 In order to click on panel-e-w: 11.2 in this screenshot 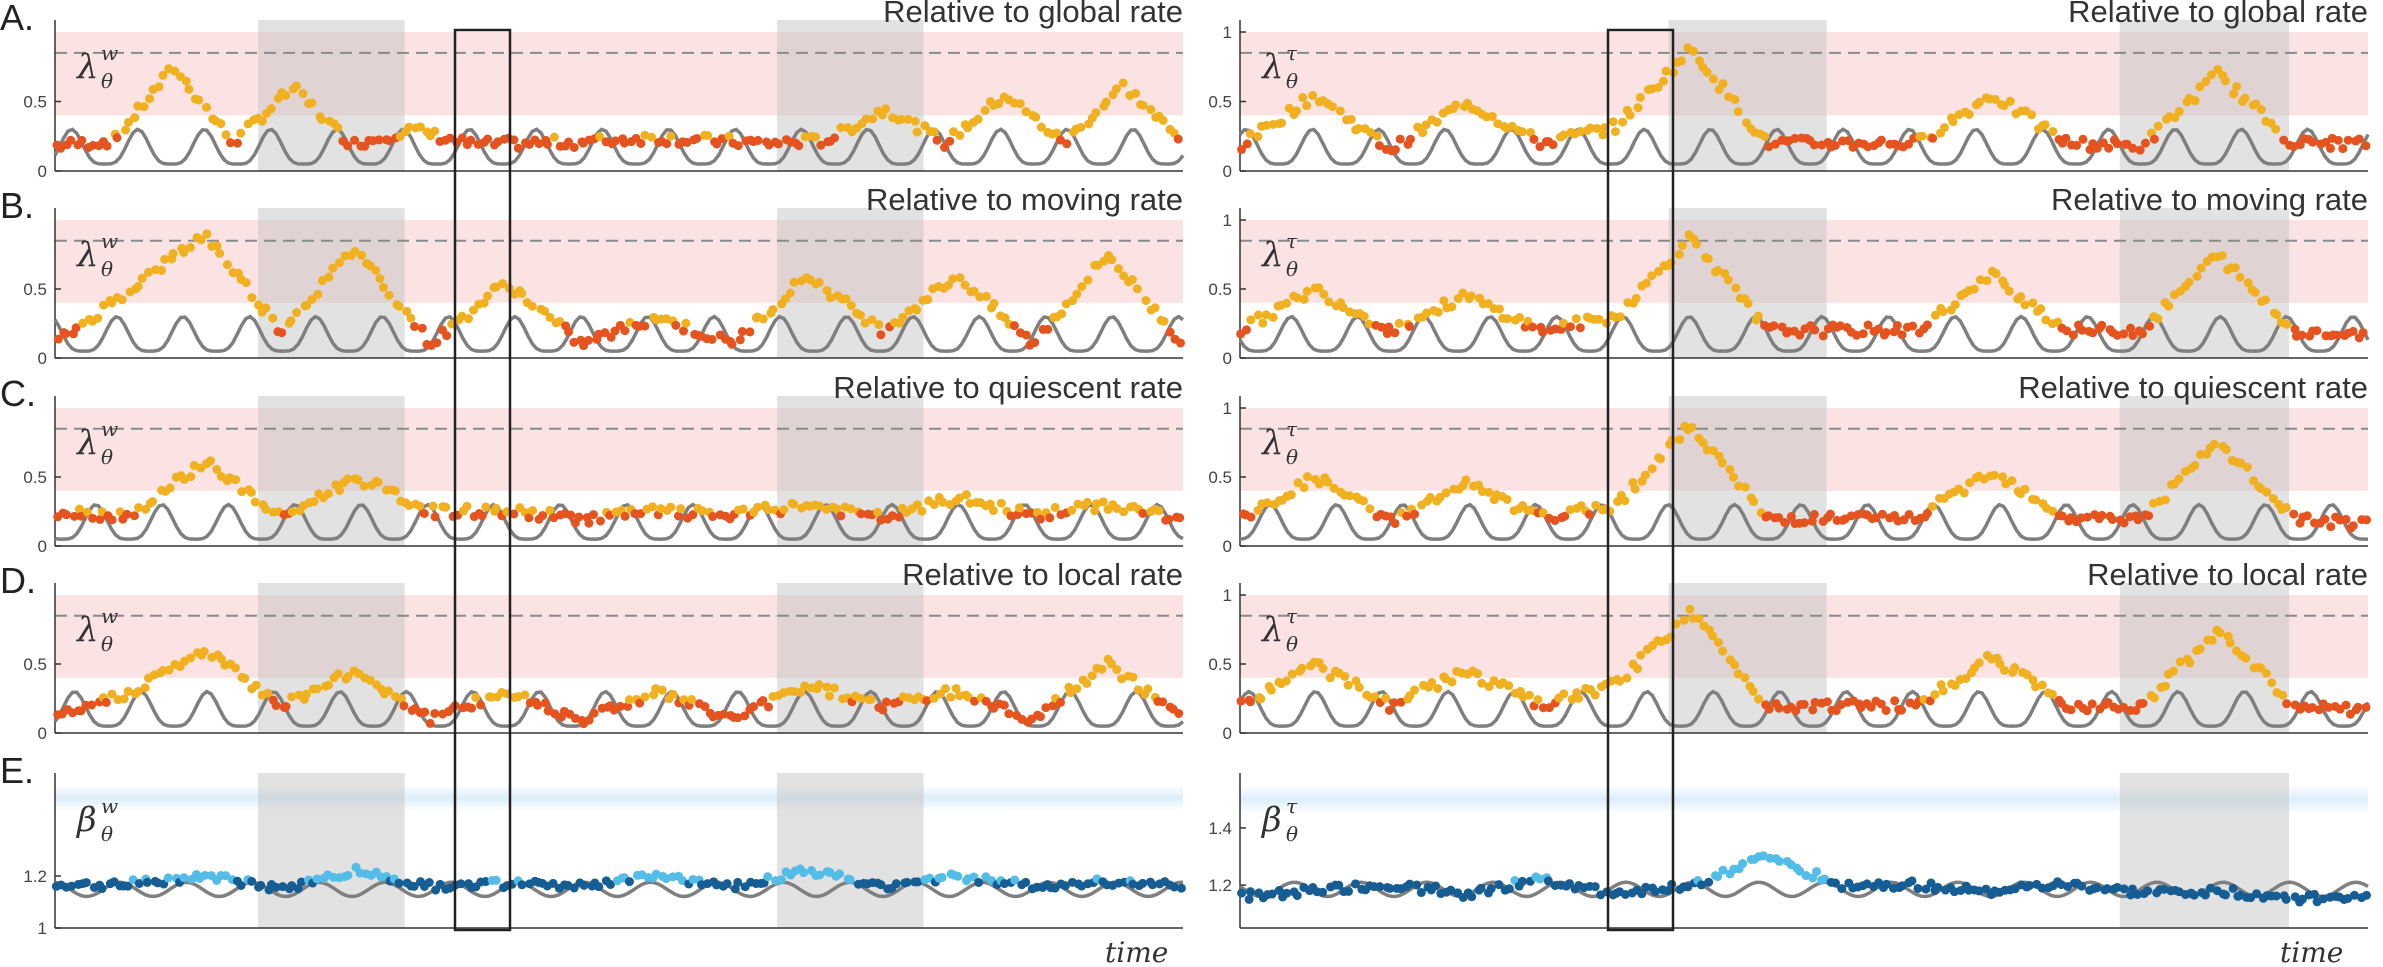, I will do `click(604, 855)`.